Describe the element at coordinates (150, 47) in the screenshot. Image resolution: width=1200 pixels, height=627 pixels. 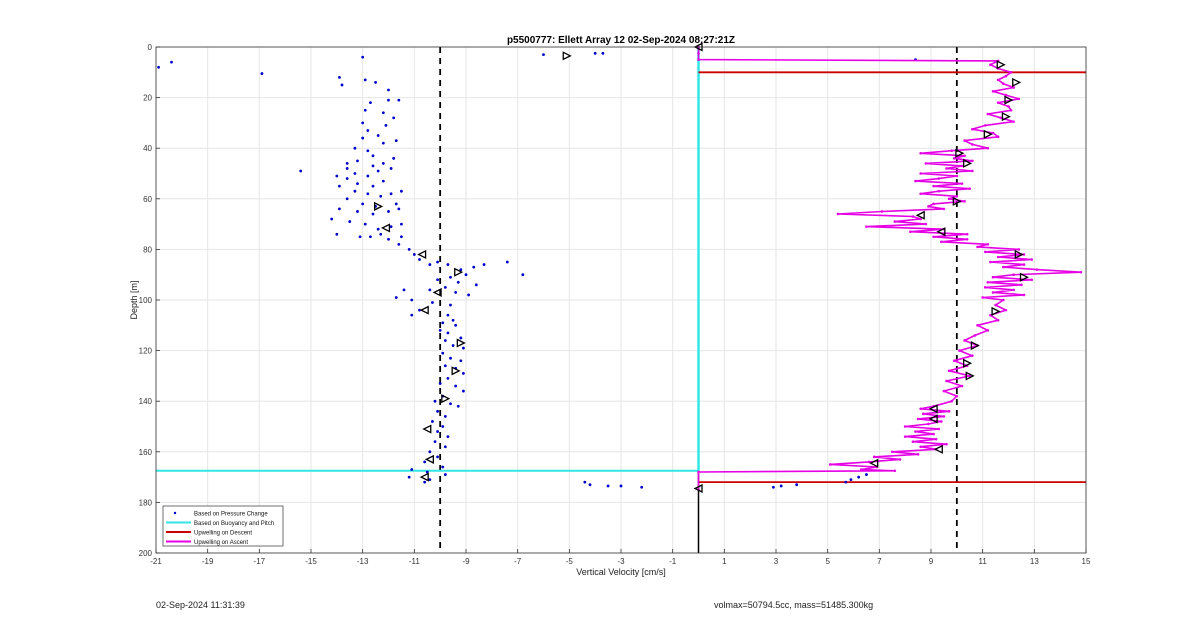
I see `y-tick-label: 0` at that location.